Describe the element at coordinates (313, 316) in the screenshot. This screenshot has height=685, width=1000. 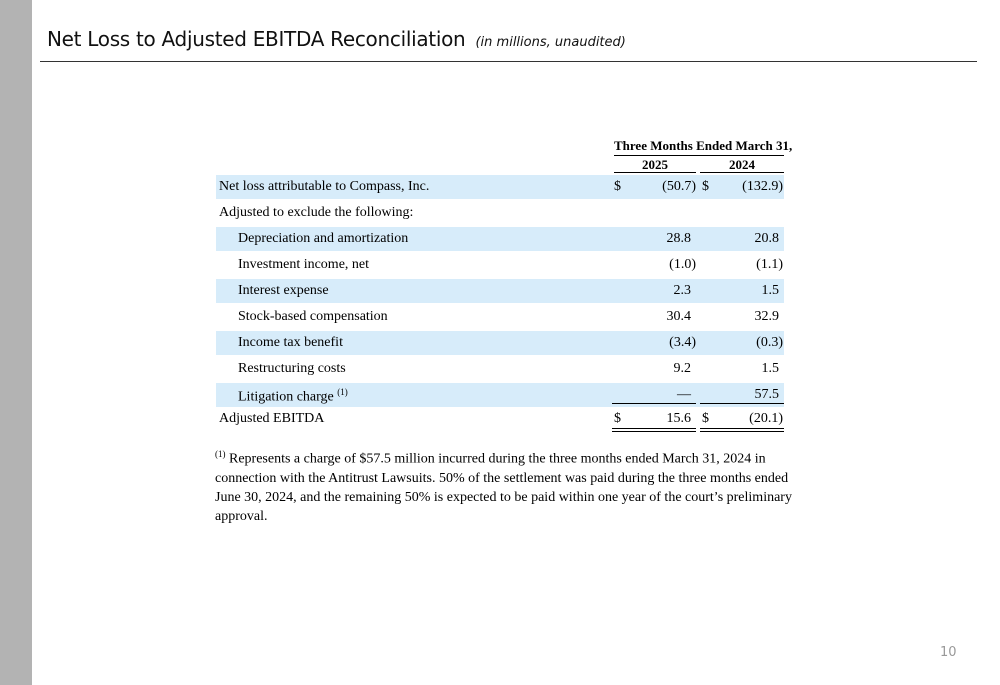
I see `row-label: Stock-based compensation` at that location.